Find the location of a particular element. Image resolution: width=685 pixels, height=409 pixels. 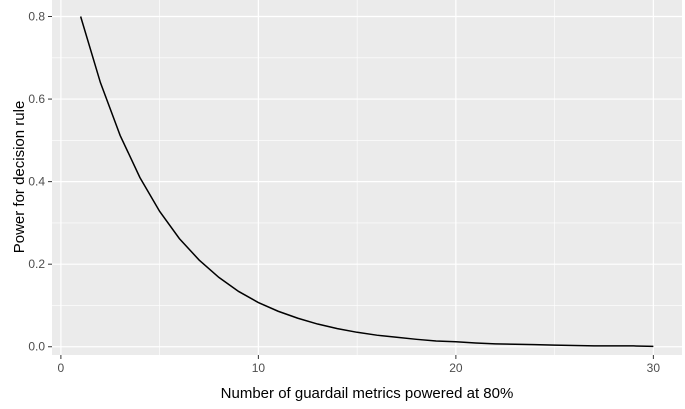

x-tick-label: 0 is located at coordinates (61, 368).